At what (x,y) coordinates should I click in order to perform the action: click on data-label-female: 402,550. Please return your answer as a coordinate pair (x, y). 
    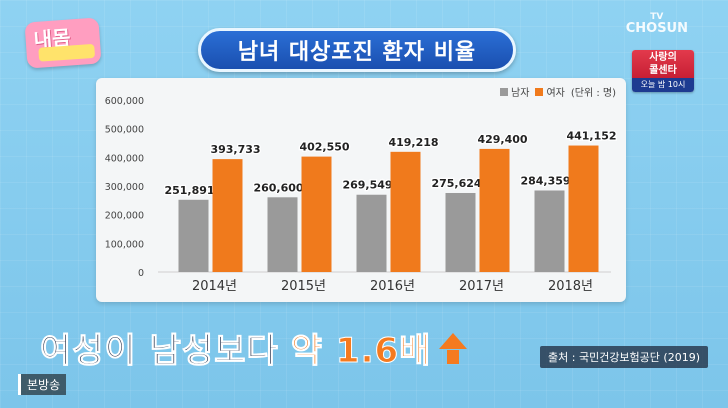
    Looking at the image, I should click on (324, 147).